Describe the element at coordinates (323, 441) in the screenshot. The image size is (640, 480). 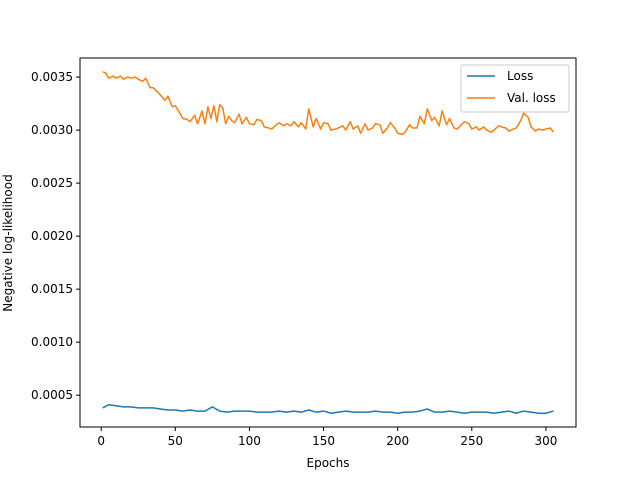
I see `x-tick-label: 150` at that location.